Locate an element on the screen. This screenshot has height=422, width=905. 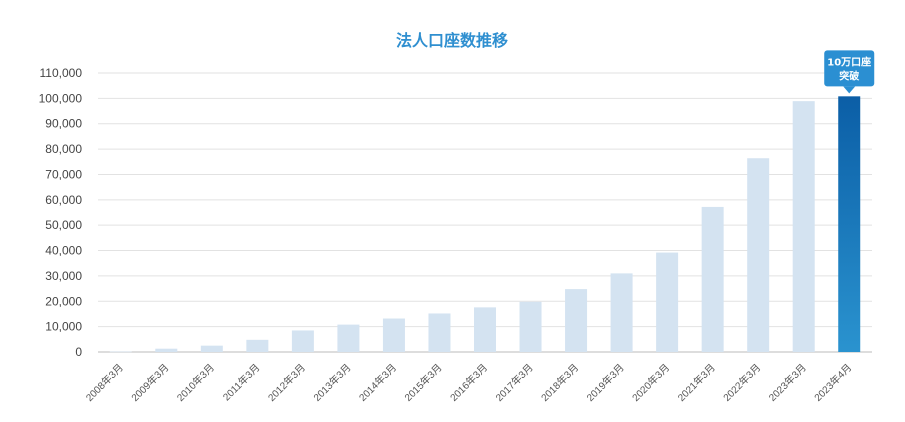
x-tick-label: 2020年3月 is located at coordinates (650, 382).